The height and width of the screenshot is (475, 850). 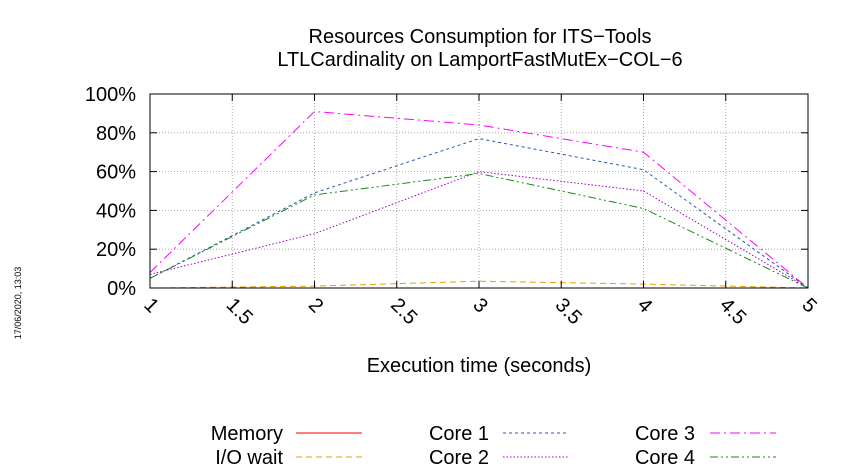 I want to click on x-tick-label: 3.5, so click(x=568, y=311).